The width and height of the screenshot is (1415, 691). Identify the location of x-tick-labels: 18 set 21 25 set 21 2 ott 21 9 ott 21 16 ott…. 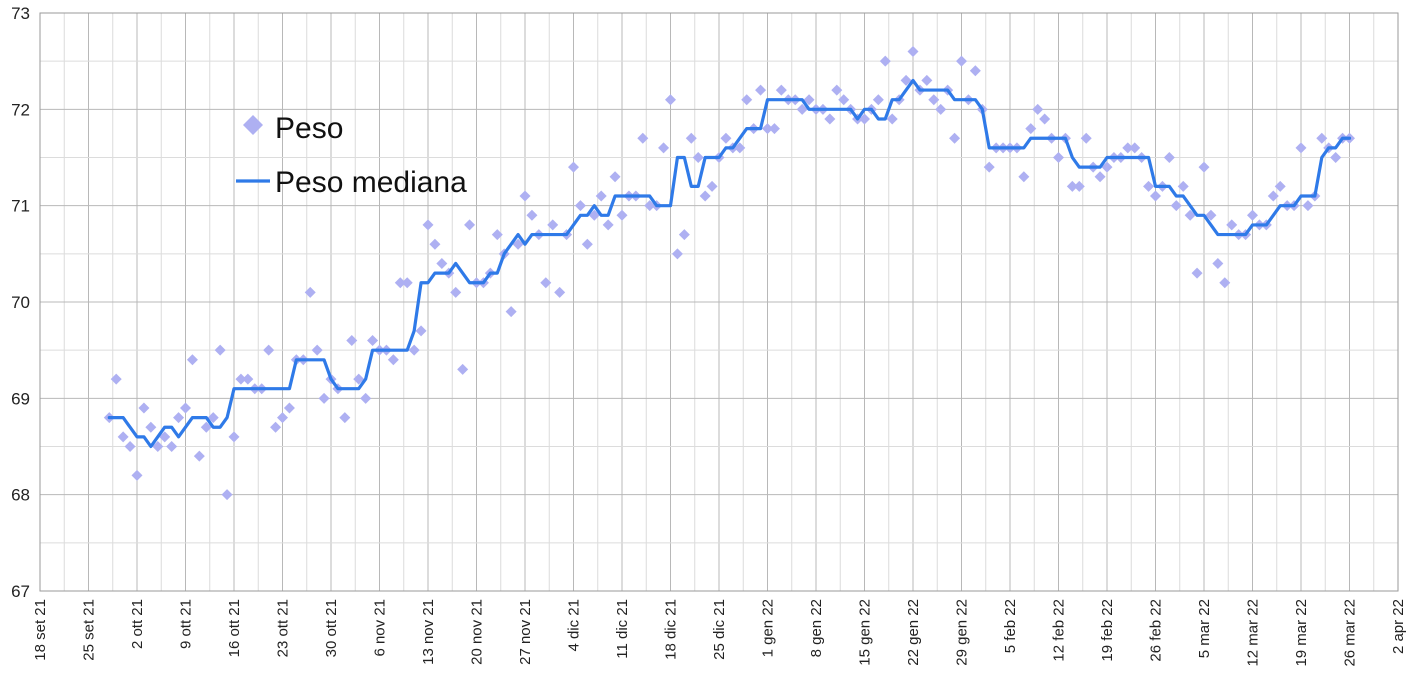
(719, 633).